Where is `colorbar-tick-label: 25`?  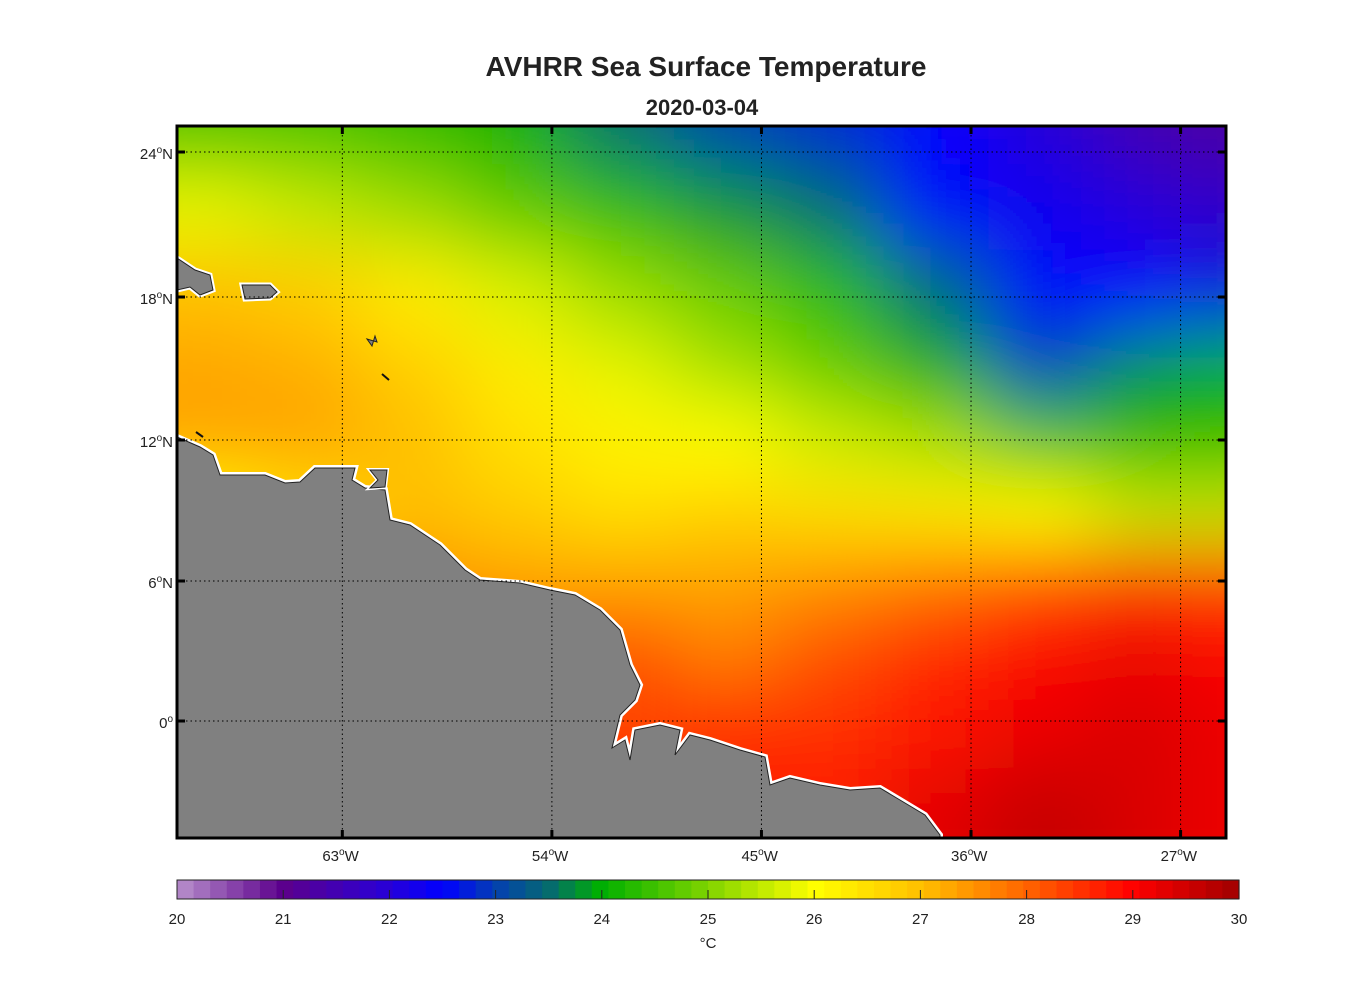
colorbar-tick-label: 25 is located at coordinates (708, 919).